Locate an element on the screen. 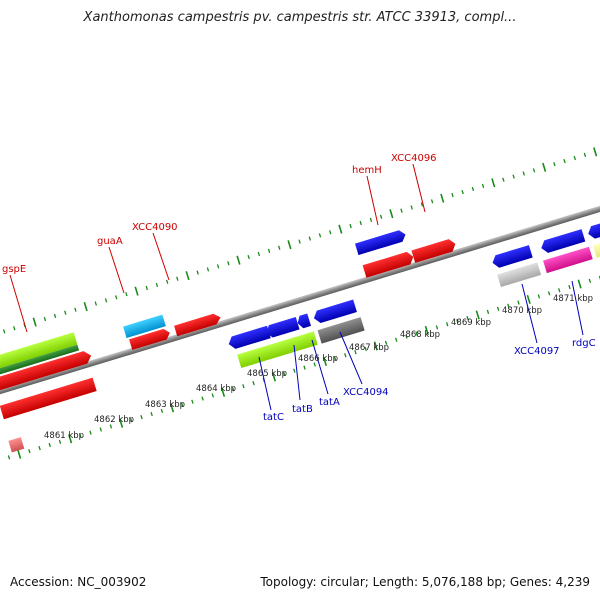  gene-label-xcc4097: XCC4097 is located at coordinates (537, 351).